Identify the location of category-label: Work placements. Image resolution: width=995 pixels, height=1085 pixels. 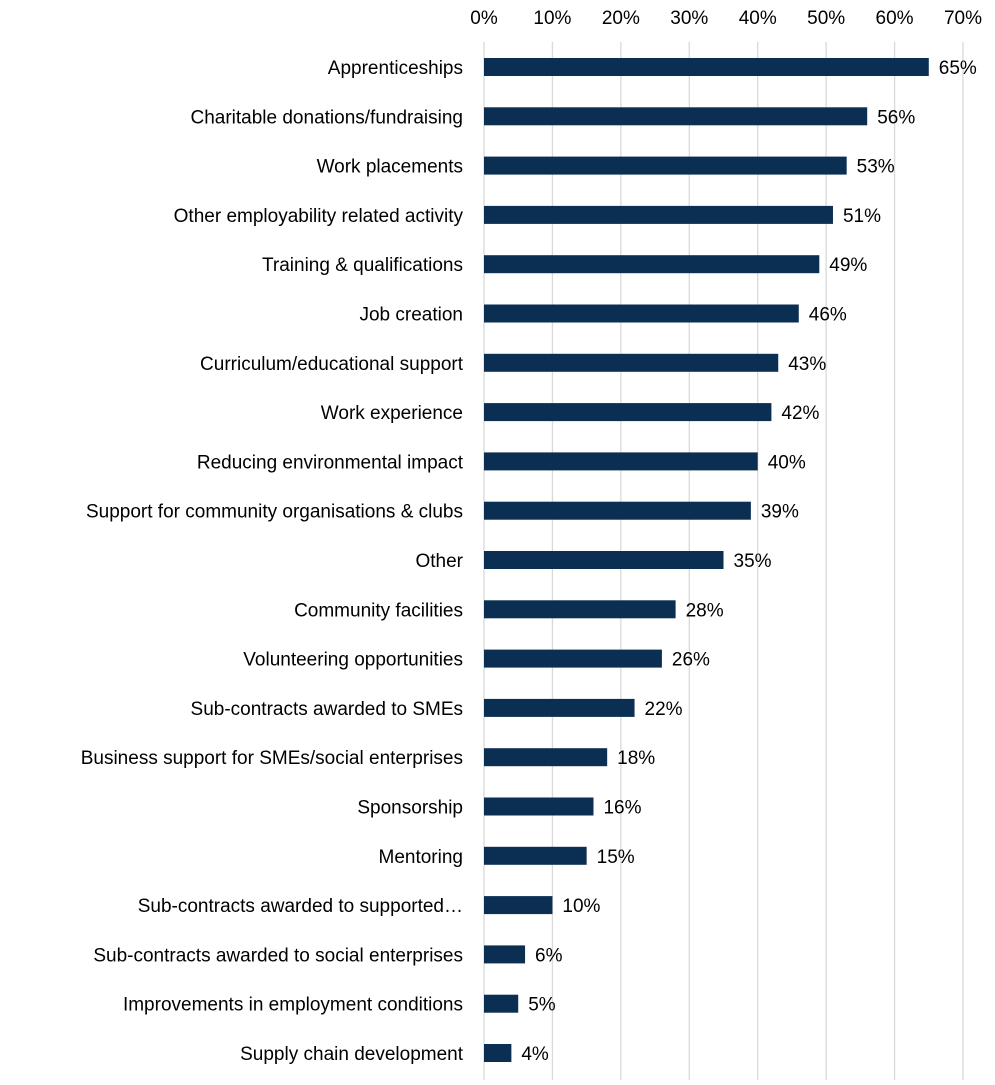
(390, 167).